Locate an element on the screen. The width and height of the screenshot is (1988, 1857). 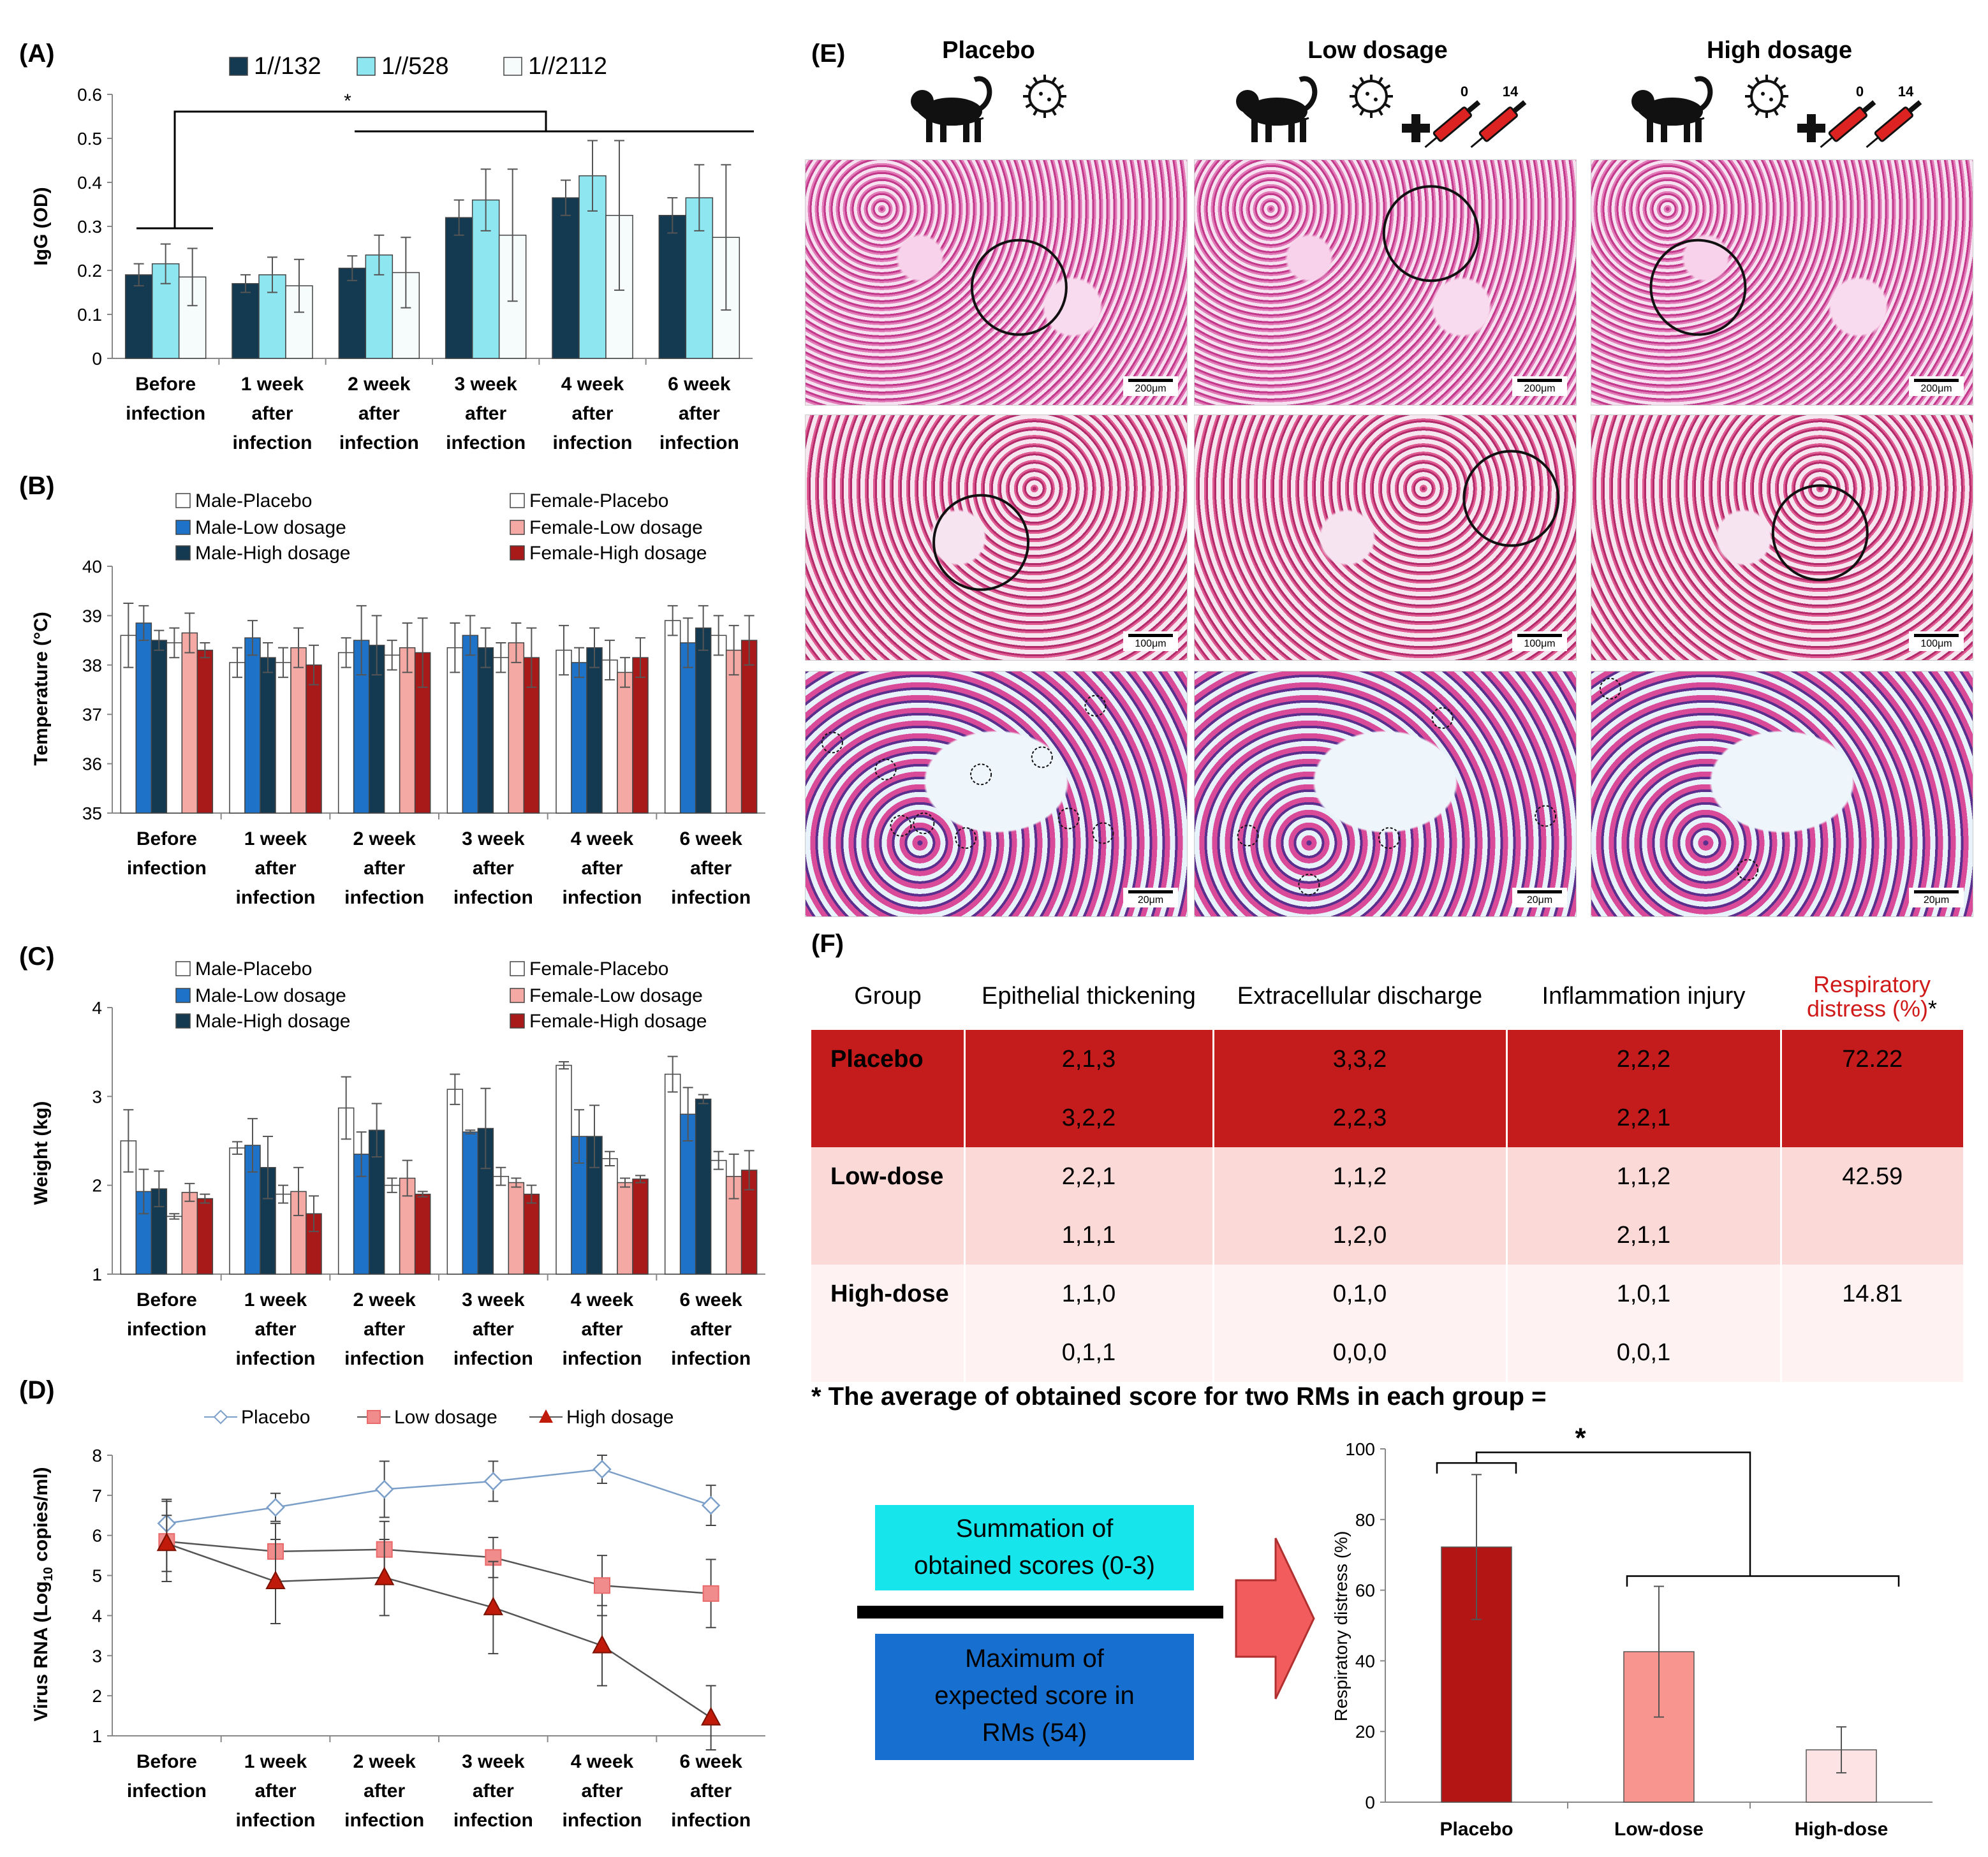
panel-label-a: (A) is located at coordinates (37, 54).